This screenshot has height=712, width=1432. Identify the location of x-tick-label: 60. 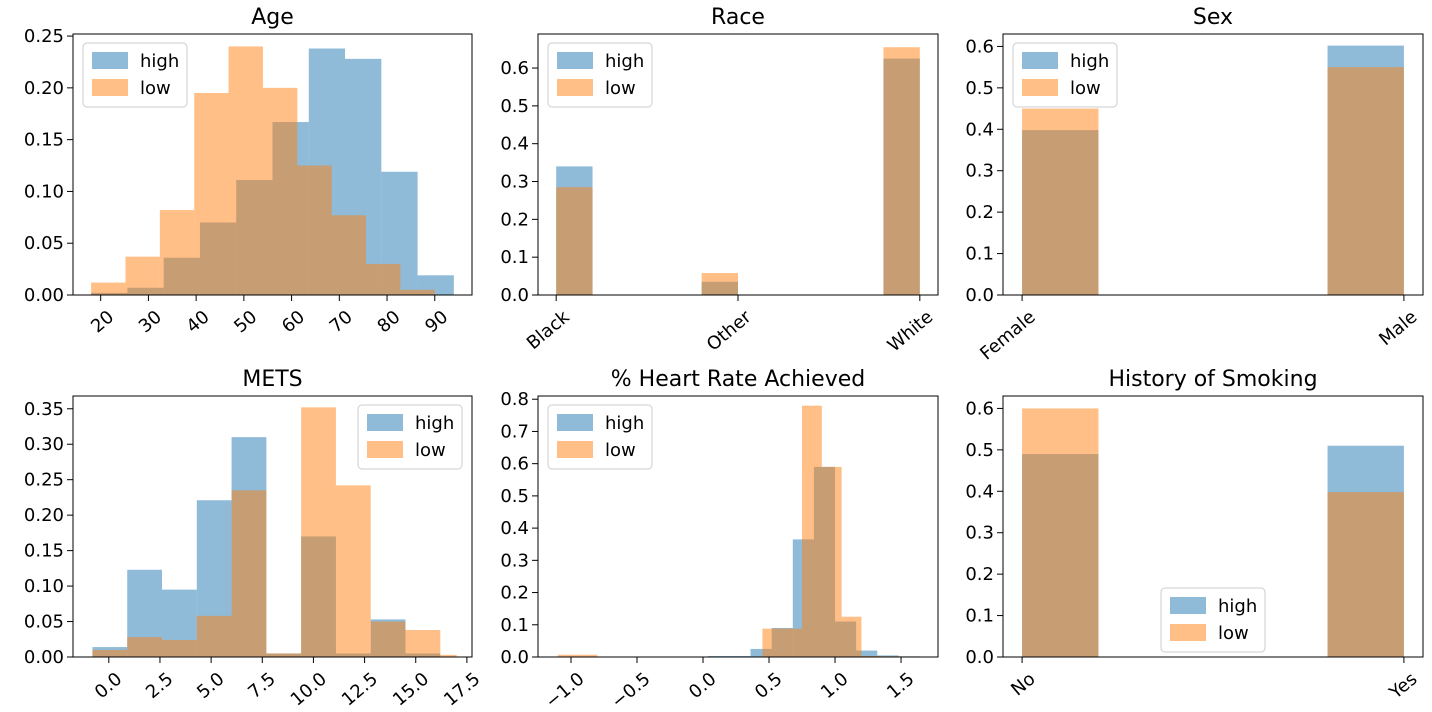
(293, 322).